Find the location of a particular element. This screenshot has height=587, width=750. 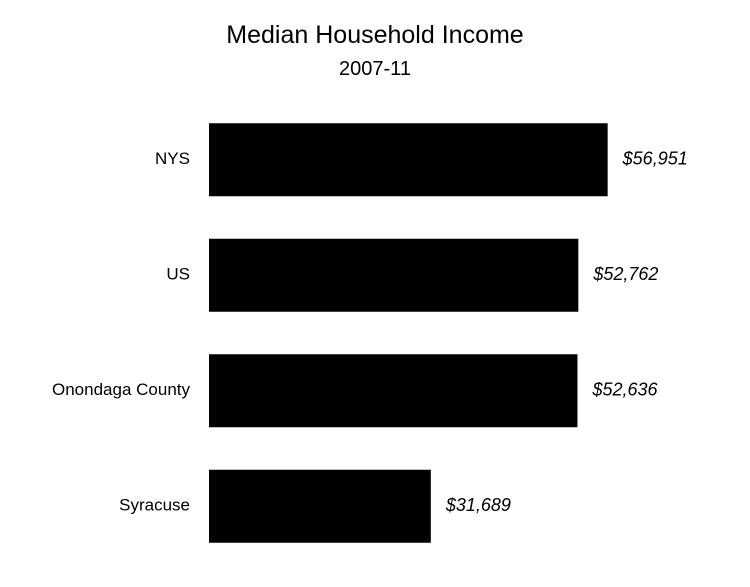

data-label-2: $52,636 is located at coordinates (624, 390).